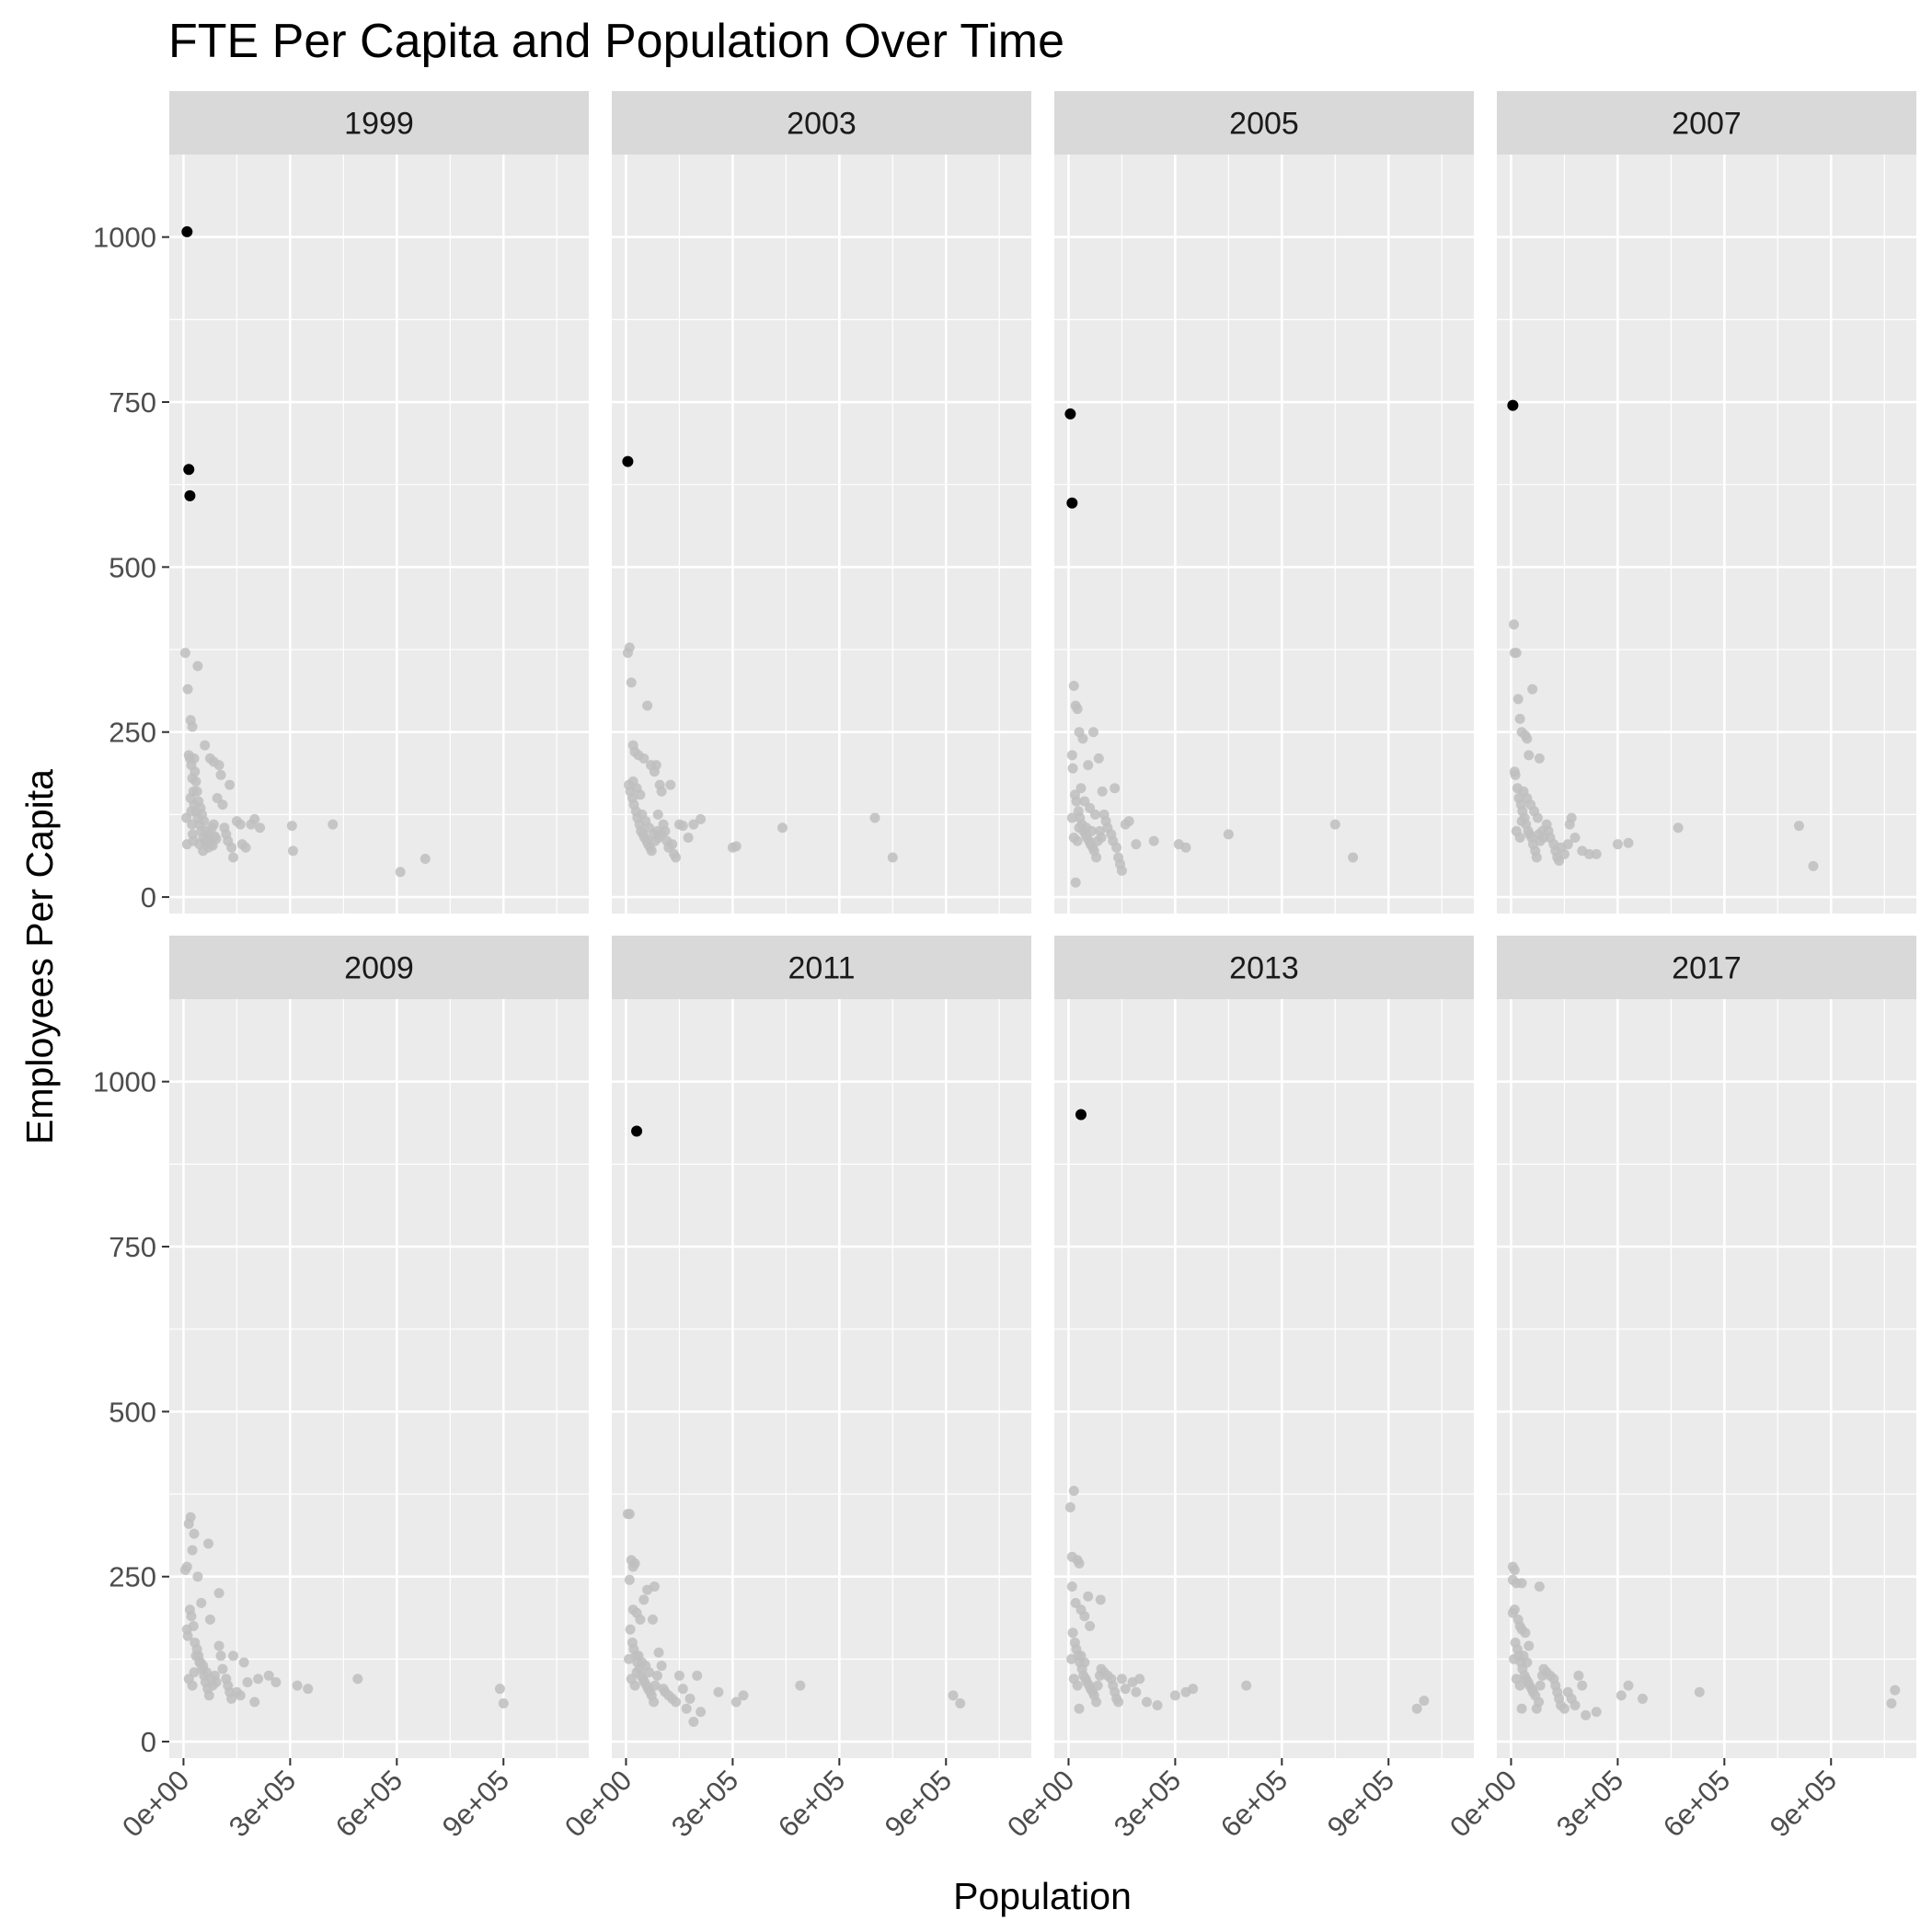 The width and height of the screenshot is (1932, 1932). What do you see at coordinates (794, 1390) in the screenshot?
I see `facet-panel-2011: 2011 0e+00 3e+05 6e+05 9e+05` at bounding box center [794, 1390].